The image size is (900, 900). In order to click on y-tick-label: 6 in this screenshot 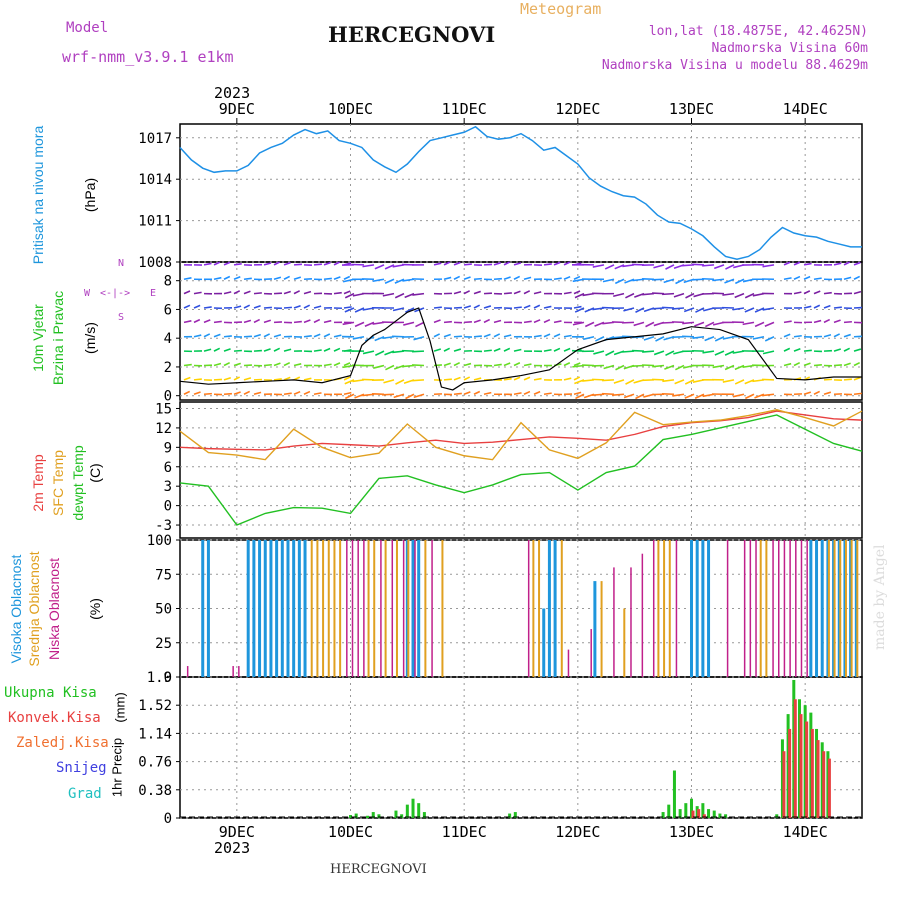, I will do `click(168, 310)`.